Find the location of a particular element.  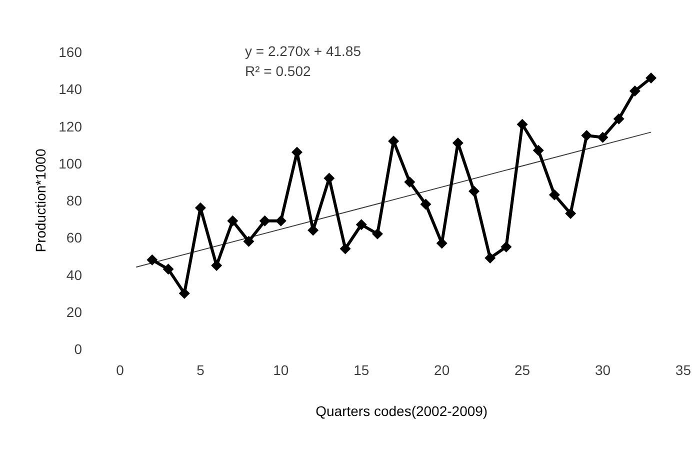

annotation: R² = 0.502 is located at coordinates (278, 71).